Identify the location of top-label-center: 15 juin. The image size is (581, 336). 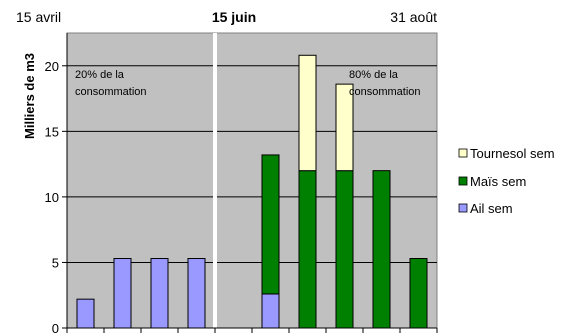
(234, 17).